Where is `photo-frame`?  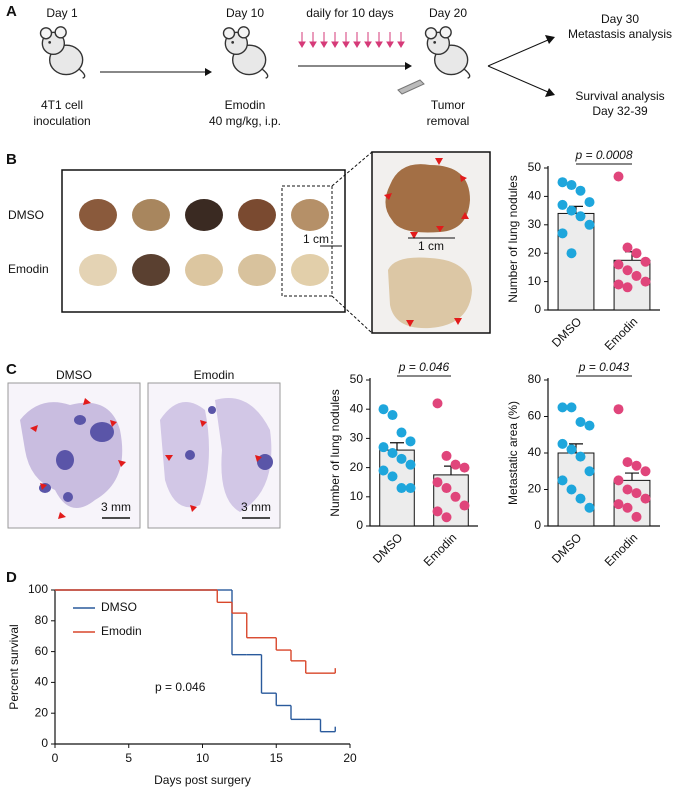 photo-frame is located at coordinates (203, 241).